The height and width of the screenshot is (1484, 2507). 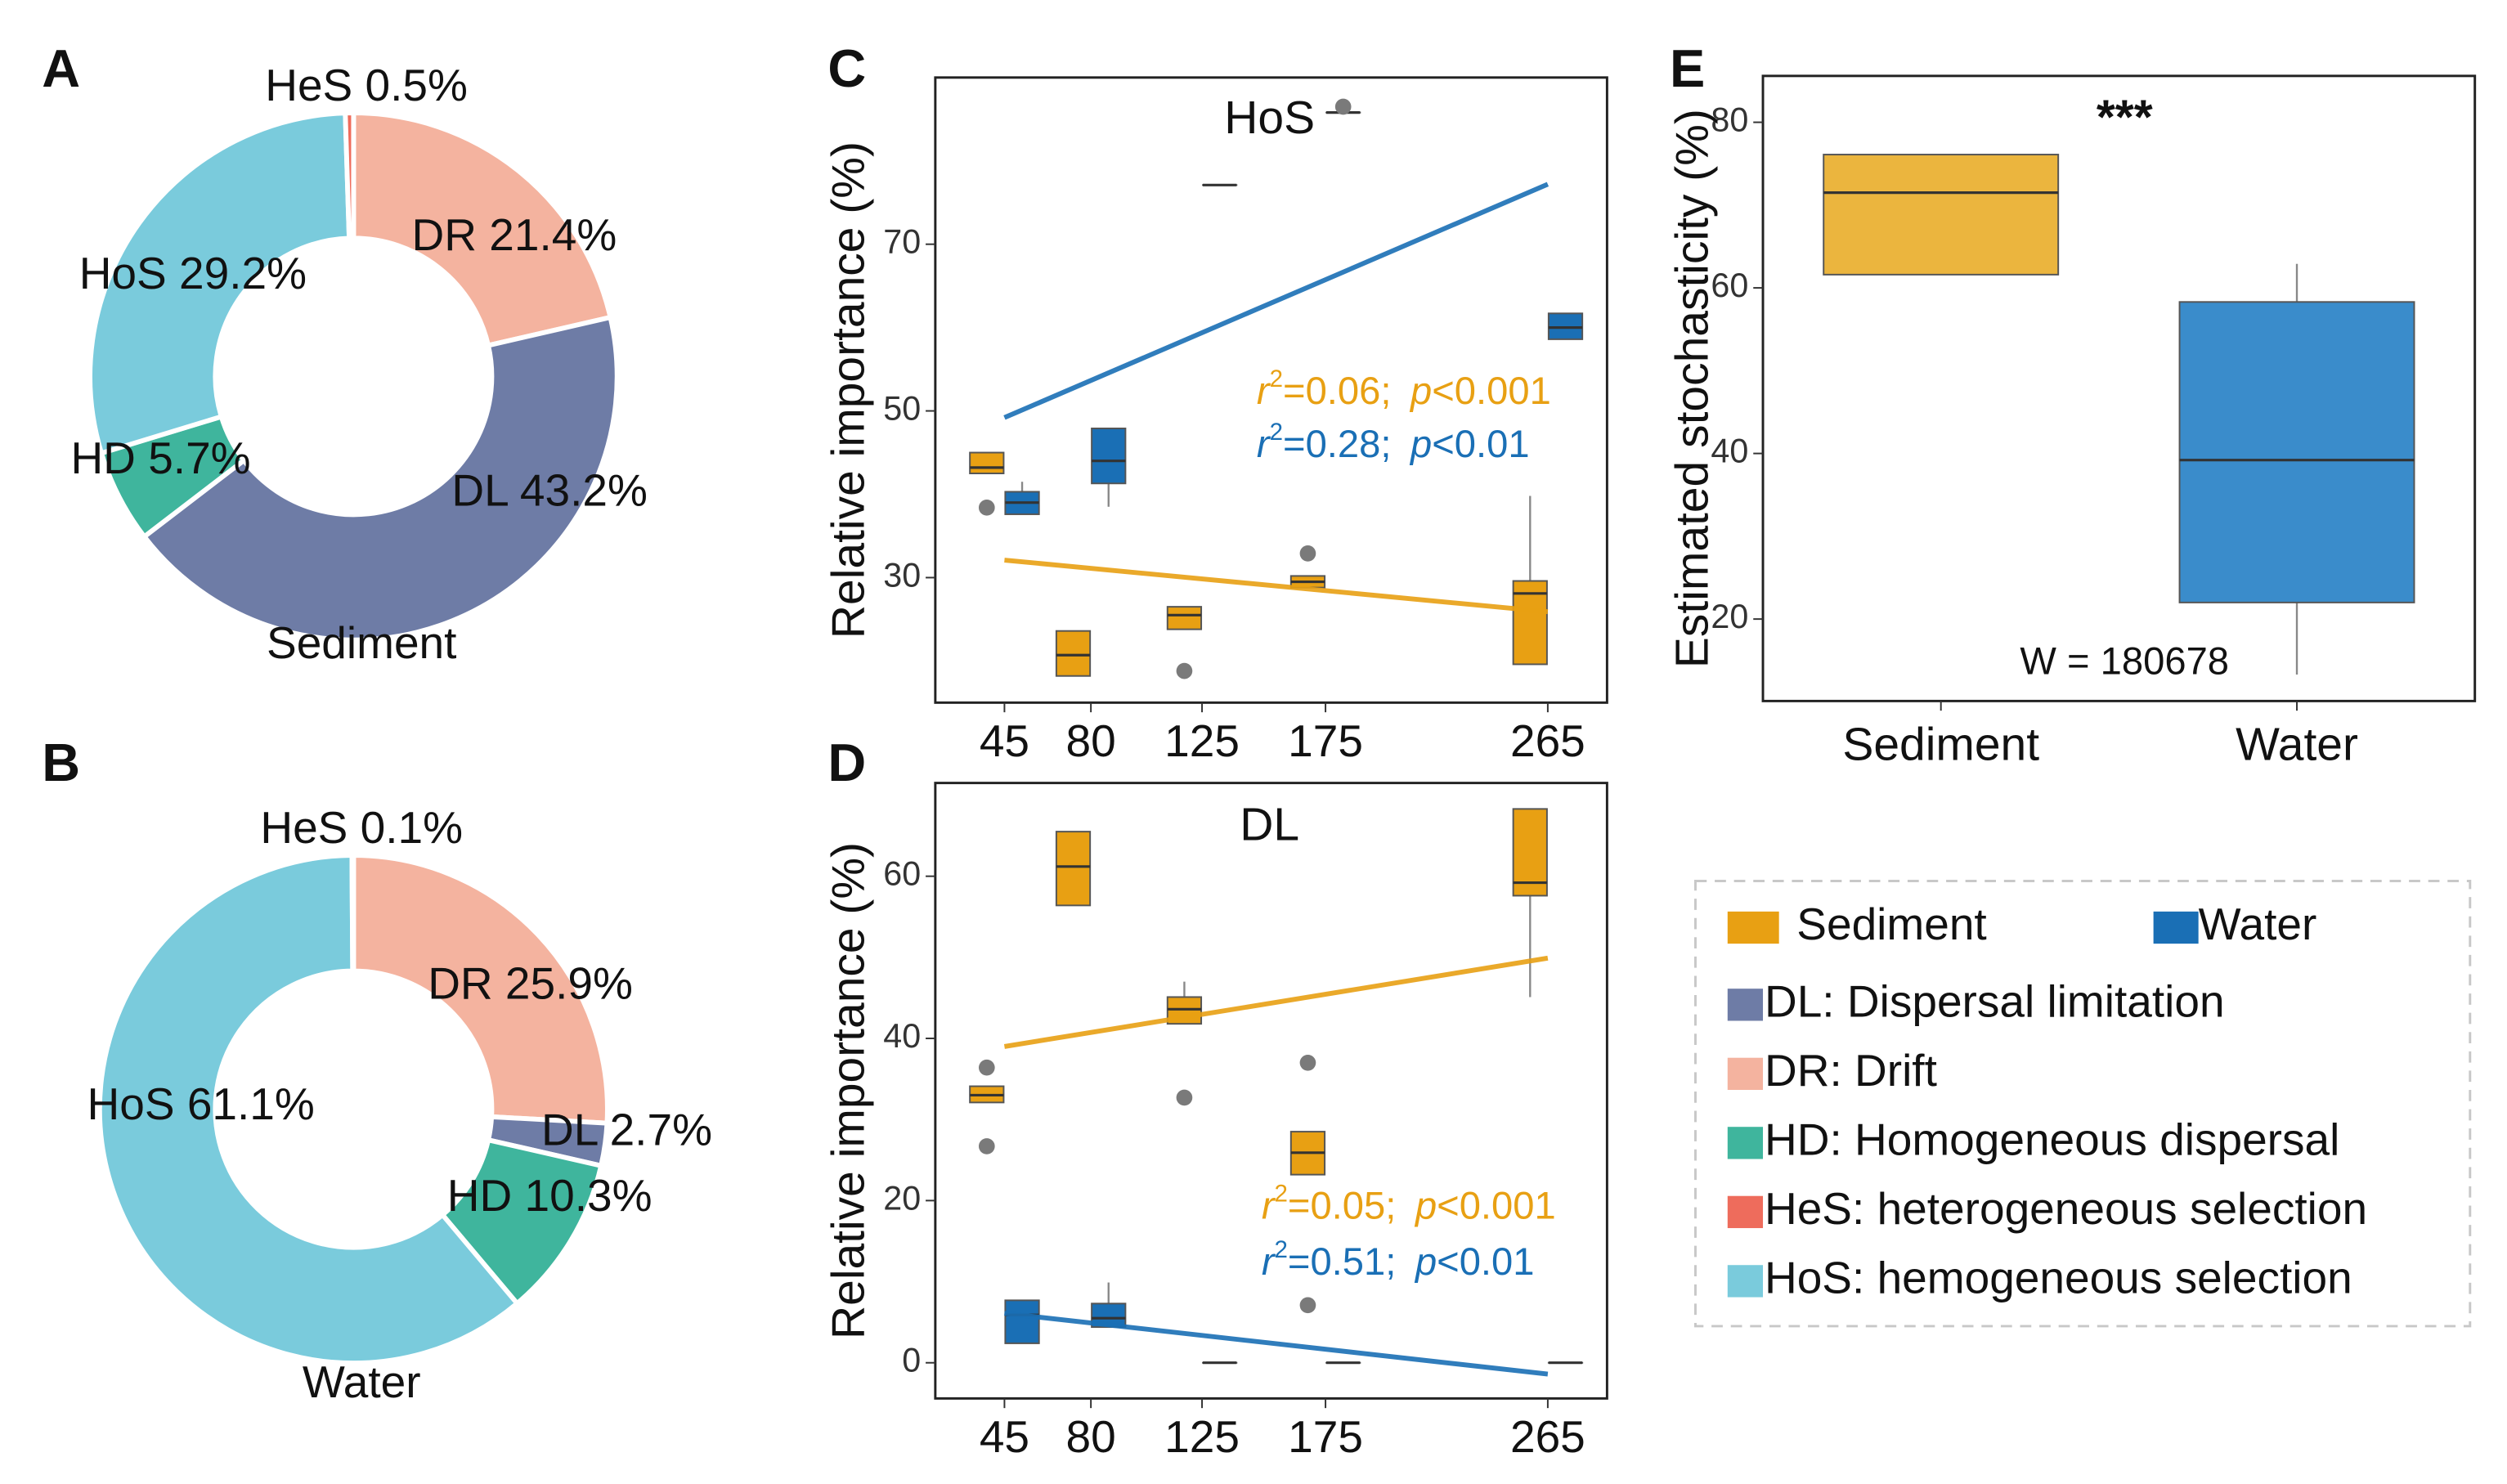 I want to click on stat-label: r2=0.28; p<0.01, so click(x=1393, y=442).